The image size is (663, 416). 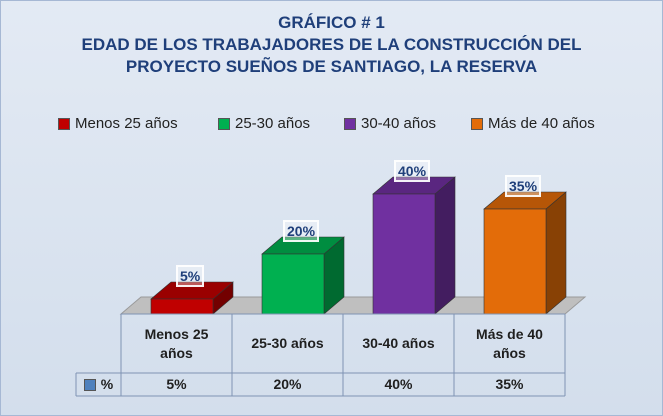 What do you see at coordinates (176, 384) in the screenshot?
I see `table-value: 5%` at bounding box center [176, 384].